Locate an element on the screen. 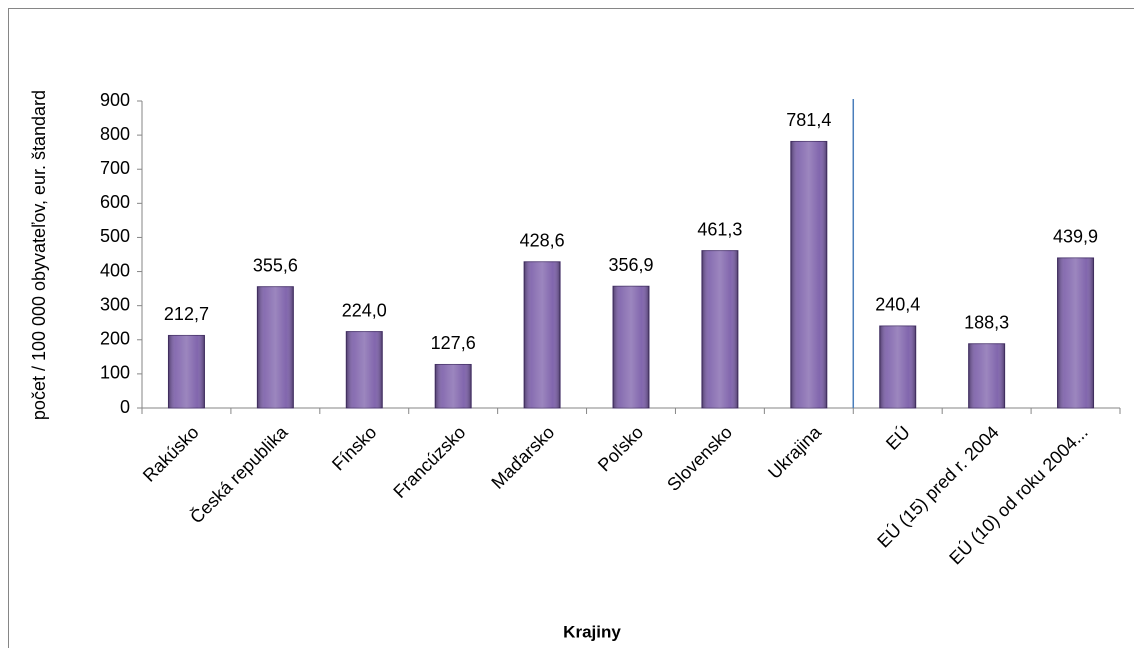 This screenshot has height=648, width=1134. y-tick-label: 0 is located at coordinates (125, 407).